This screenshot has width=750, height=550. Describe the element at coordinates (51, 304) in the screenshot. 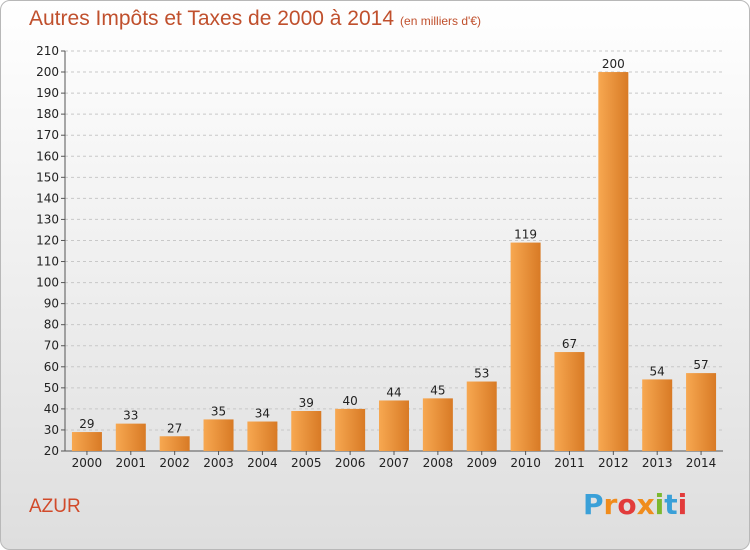

I see `y-tick-label: 90` at that location.